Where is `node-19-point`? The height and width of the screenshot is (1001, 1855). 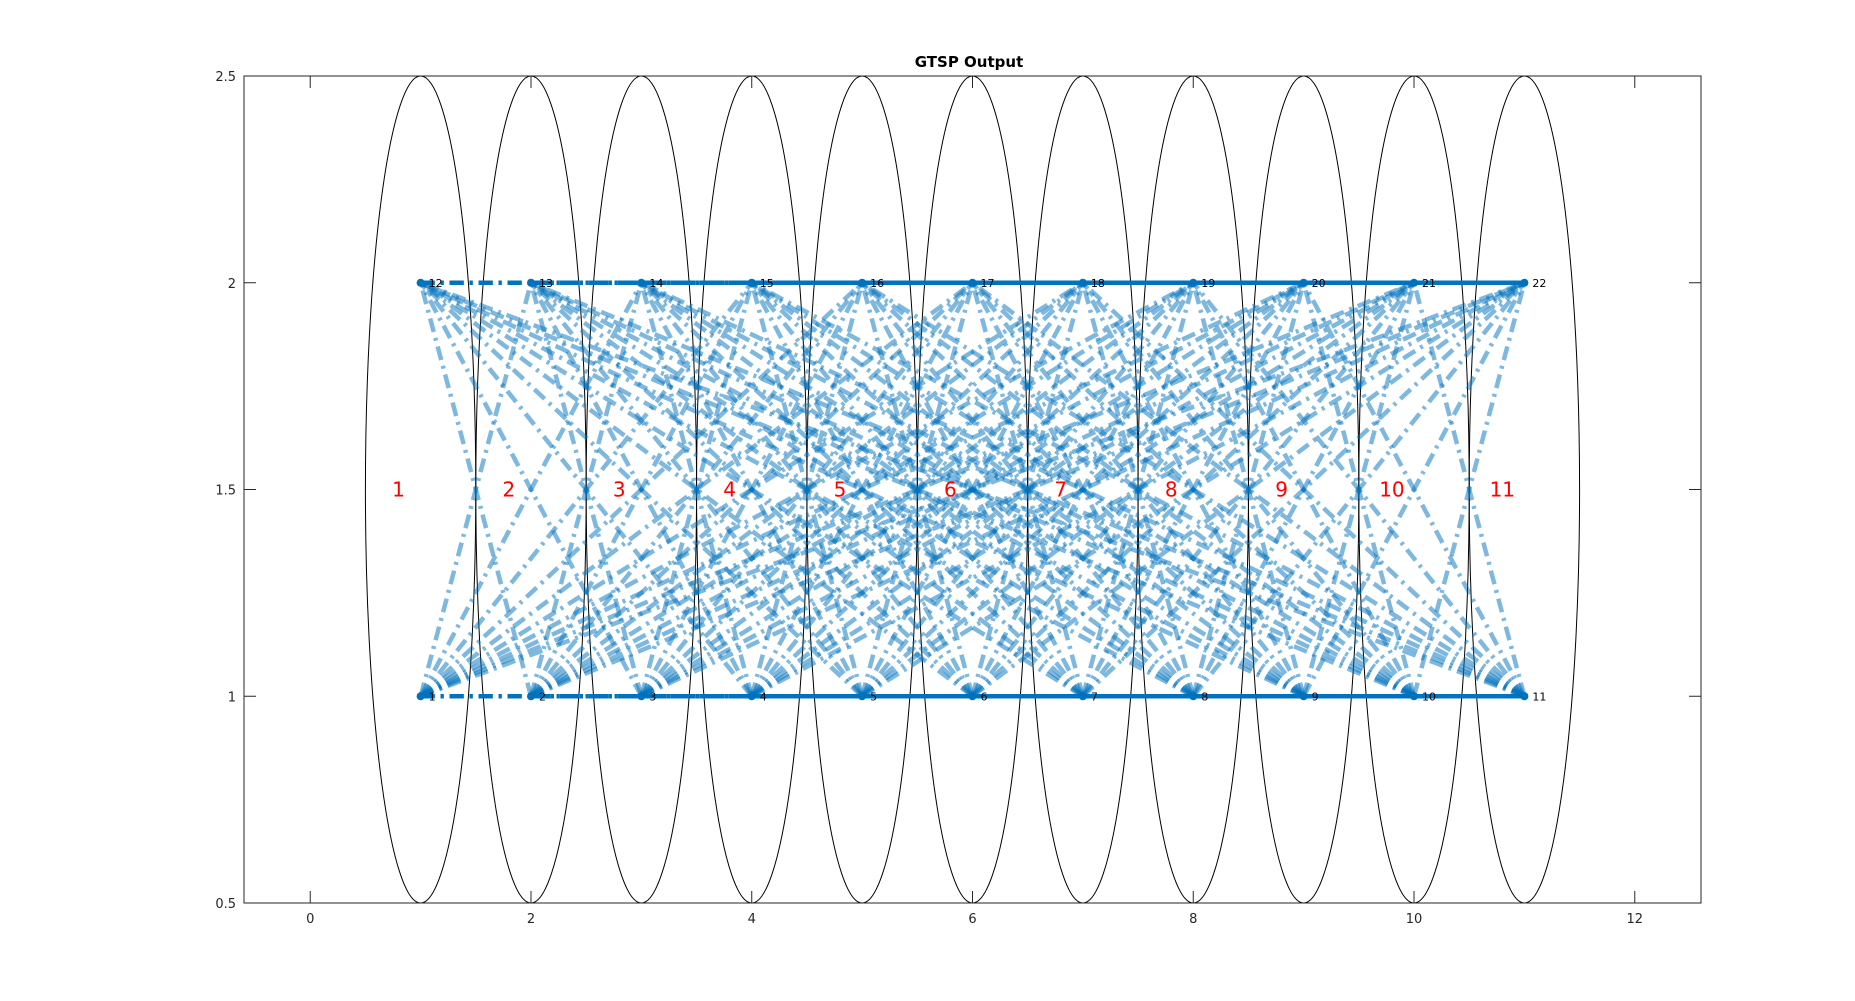 node-19-point is located at coordinates (1193, 282).